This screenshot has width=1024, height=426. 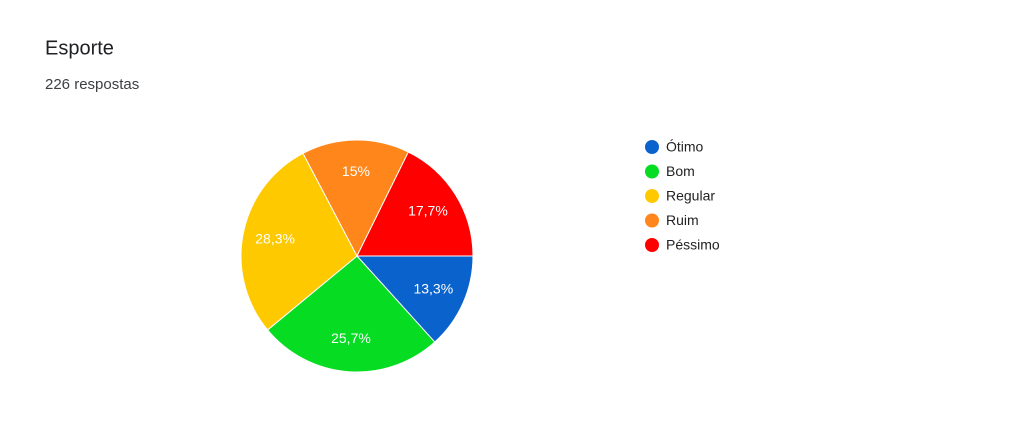 I want to click on slice-label: 15%, so click(x=356, y=171).